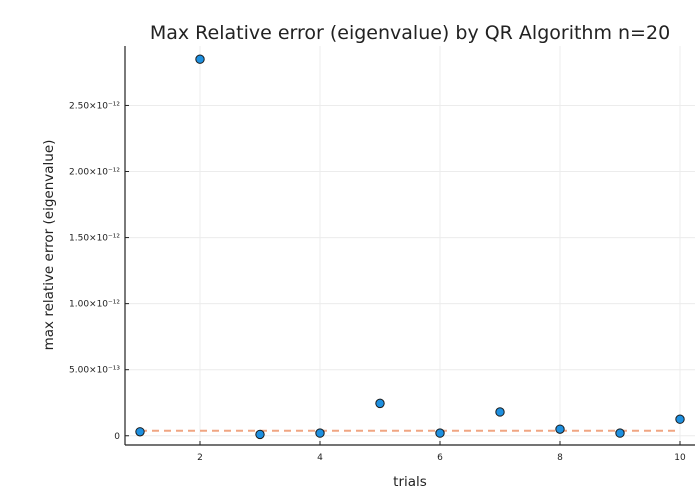  Describe the element at coordinates (94, 106) in the screenshot. I see `y-tick-label: 2.50×10⁻¹²` at that location.